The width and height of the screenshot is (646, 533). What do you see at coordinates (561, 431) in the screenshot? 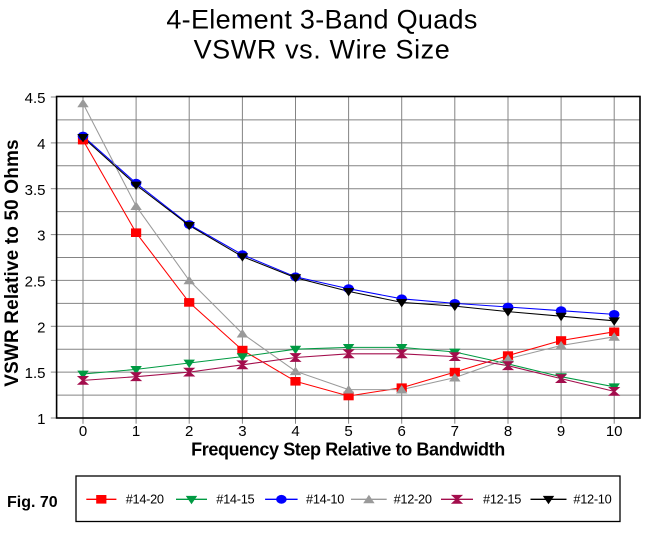
I see `svg-text: 9` at bounding box center [561, 431].